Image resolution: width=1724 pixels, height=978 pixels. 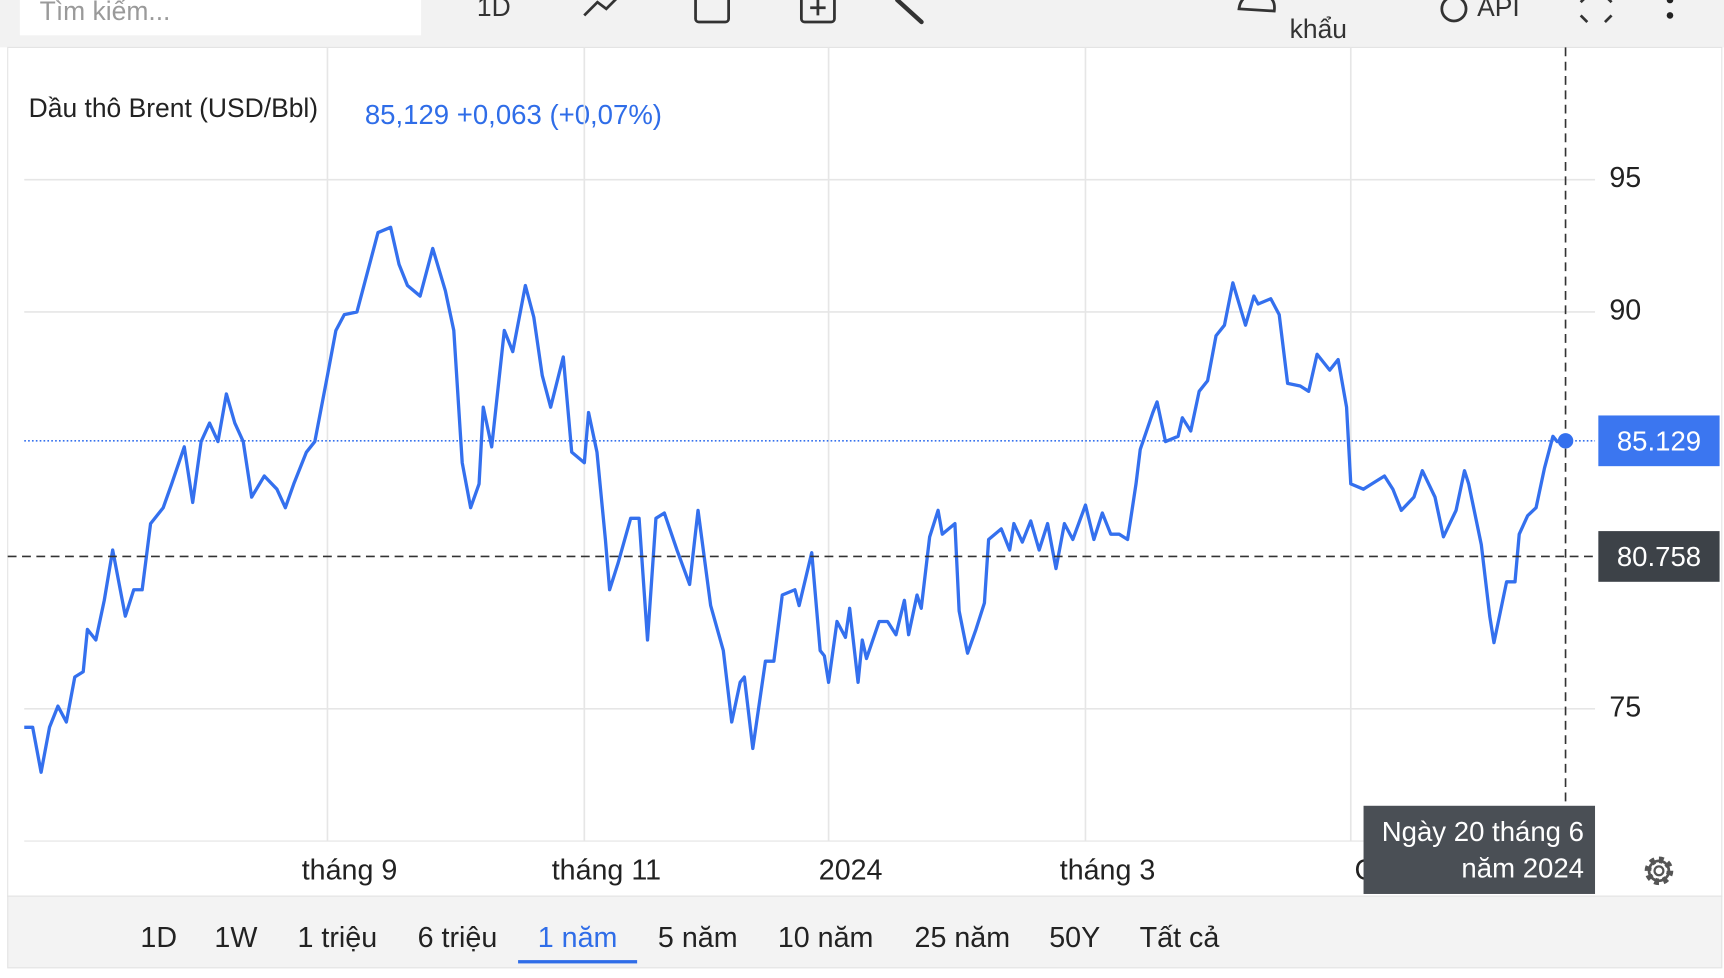 What do you see at coordinates (1108, 870) in the screenshot?
I see `x-tick-label: tháng 3` at bounding box center [1108, 870].